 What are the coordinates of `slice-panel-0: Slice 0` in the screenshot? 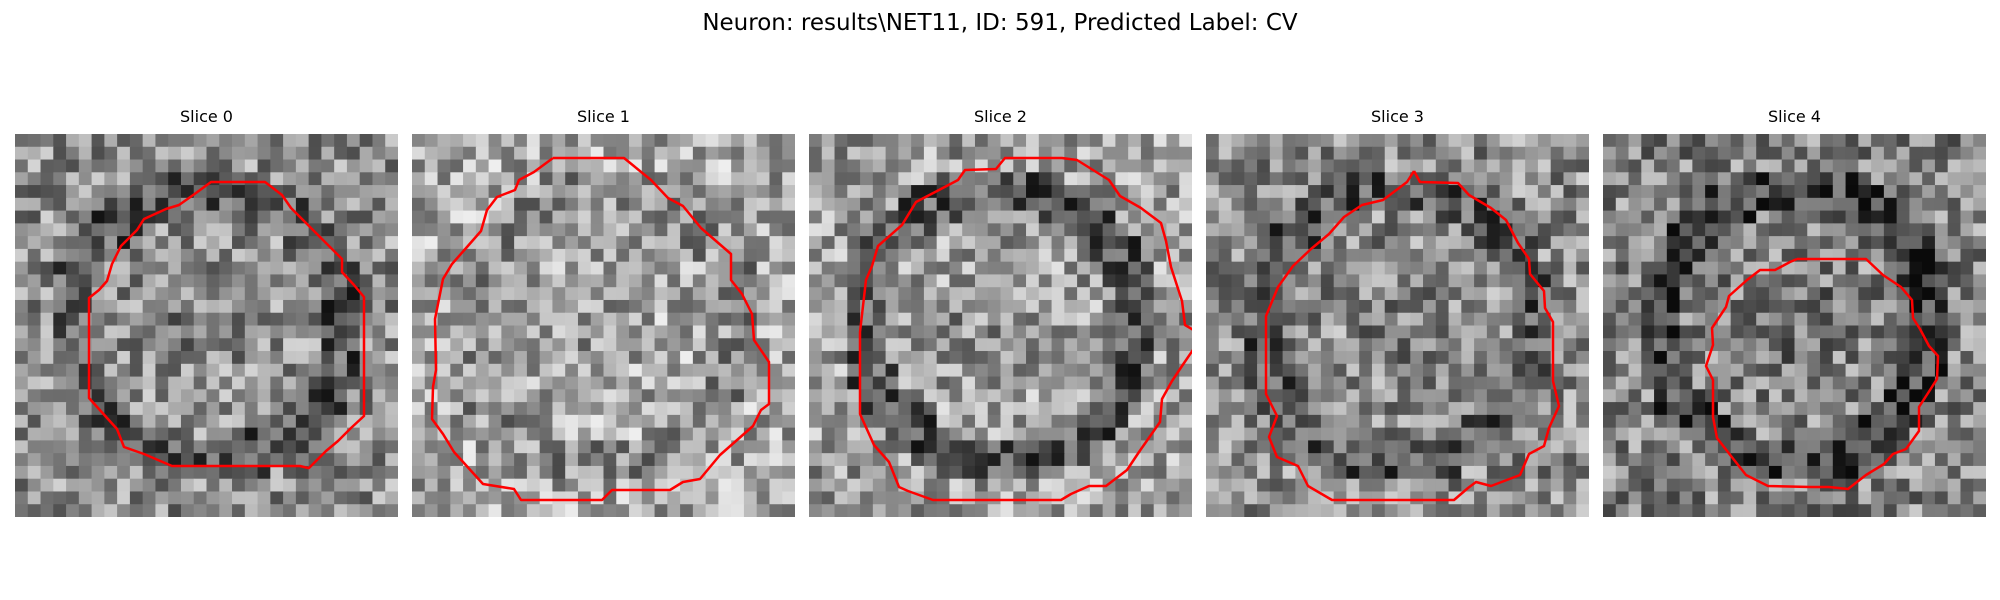 It's located at (206, 313).